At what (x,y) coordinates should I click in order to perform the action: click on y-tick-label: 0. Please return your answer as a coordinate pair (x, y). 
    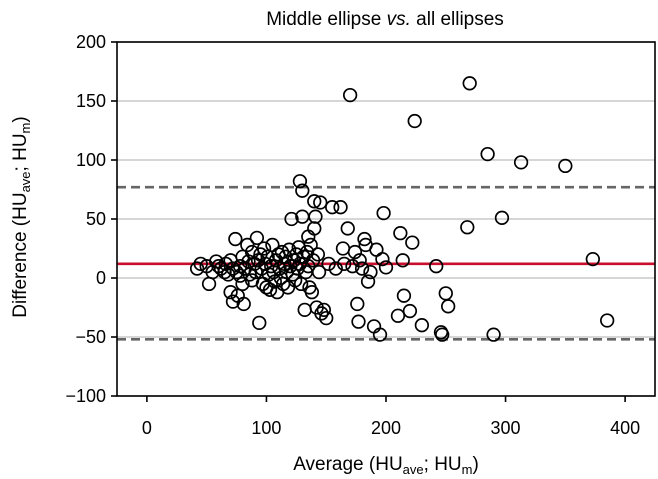
    Looking at the image, I should click on (101, 278).